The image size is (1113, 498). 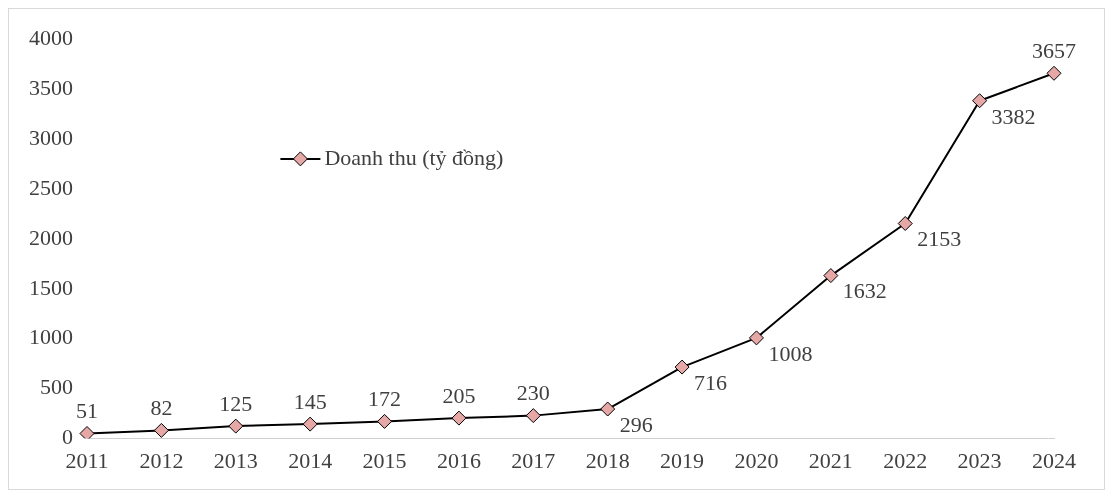 What do you see at coordinates (310, 401) in the screenshot?
I see `data-label: 145` at bounding box center [310, 401].